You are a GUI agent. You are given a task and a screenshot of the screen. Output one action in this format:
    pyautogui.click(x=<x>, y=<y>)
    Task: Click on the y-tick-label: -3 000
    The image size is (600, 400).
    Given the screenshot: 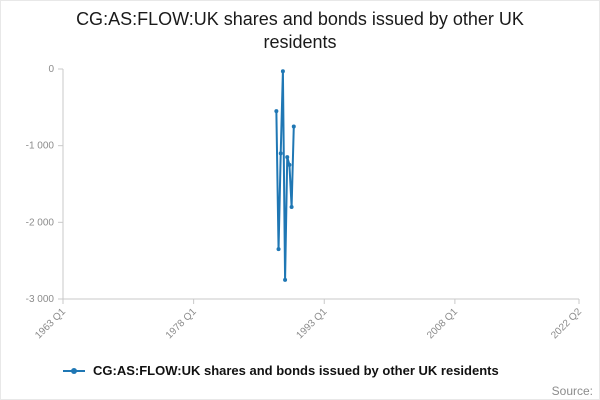 What is the action you would take?
    pyautogui.click(x=40, y=299)
    